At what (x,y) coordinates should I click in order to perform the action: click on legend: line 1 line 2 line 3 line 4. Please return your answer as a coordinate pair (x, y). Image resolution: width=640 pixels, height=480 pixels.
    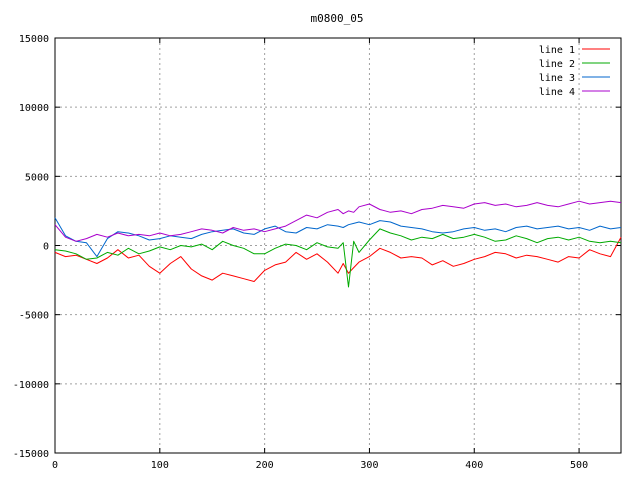
    Looking at the image, I should click on (574, 71).